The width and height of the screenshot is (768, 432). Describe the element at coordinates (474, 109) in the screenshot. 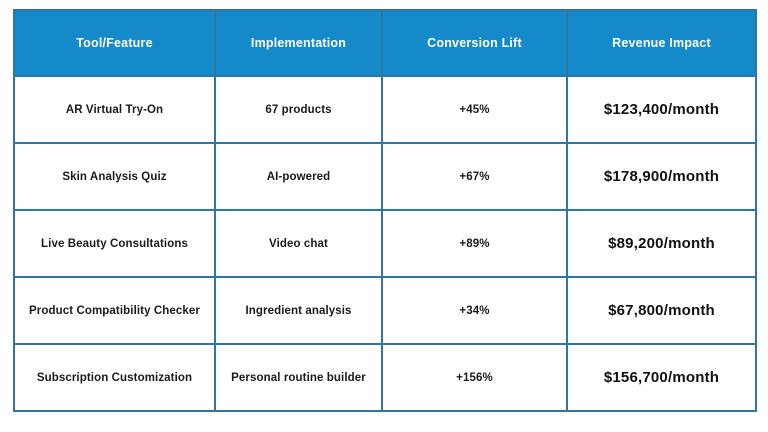

I see `cell-conversion-lift: +45%` at that location.